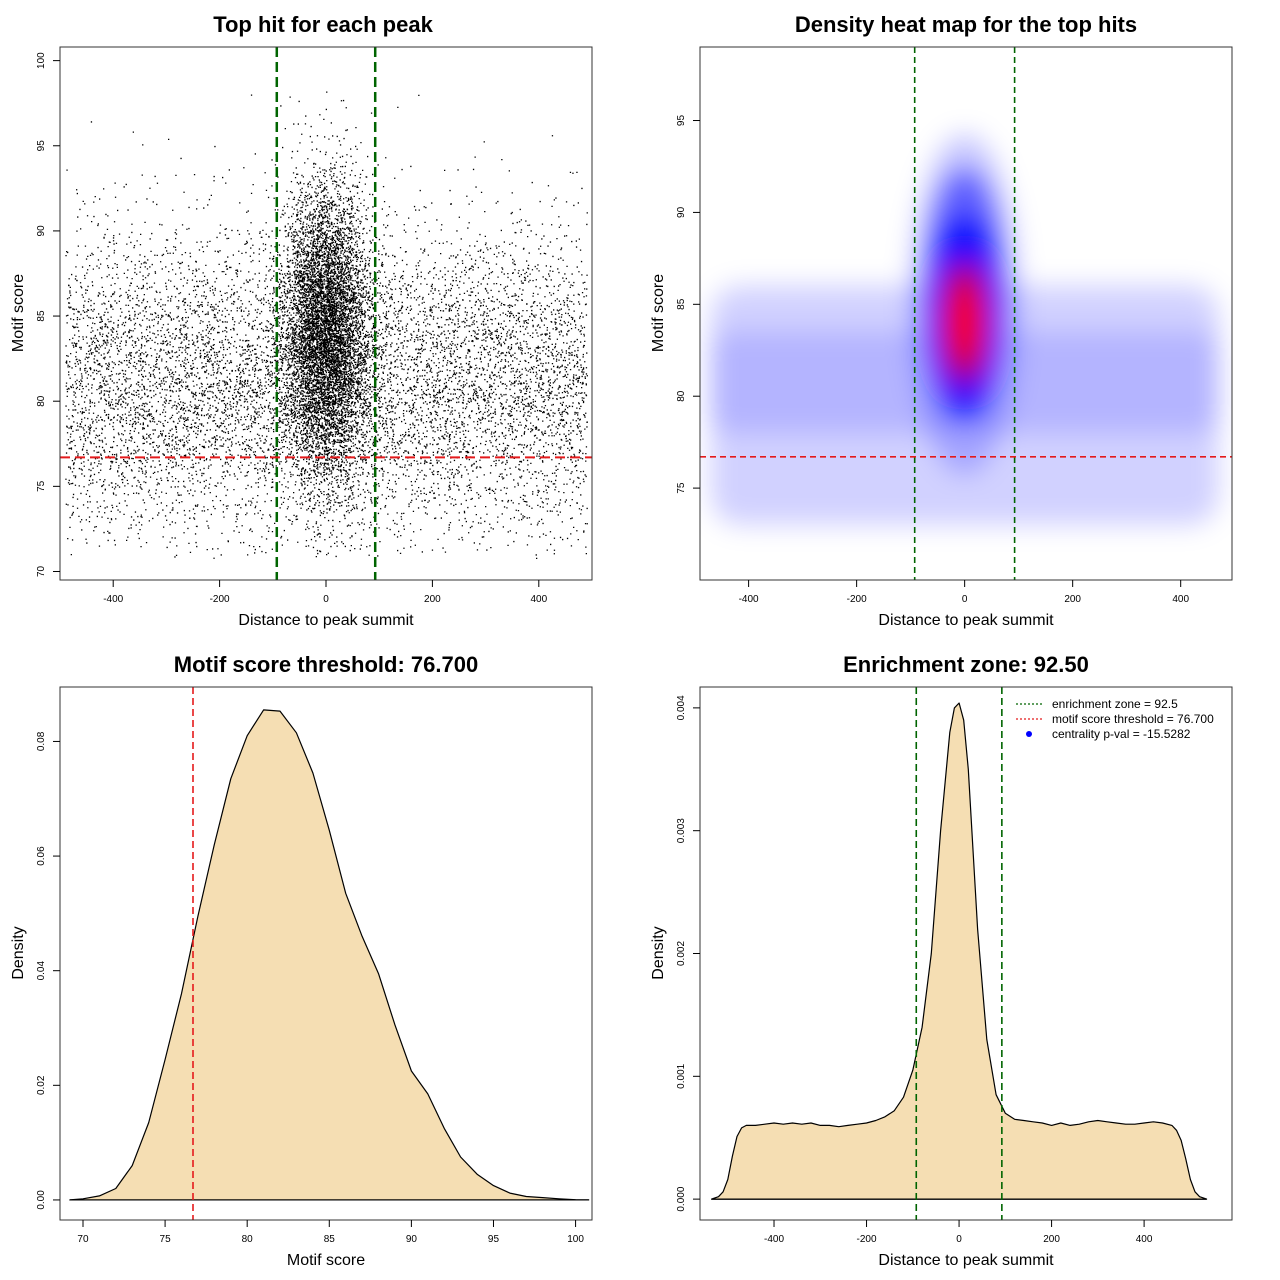  Describe the element at coordinates (1029, 734) in the screenshot. I see `legend-centrality-marker` at that location.